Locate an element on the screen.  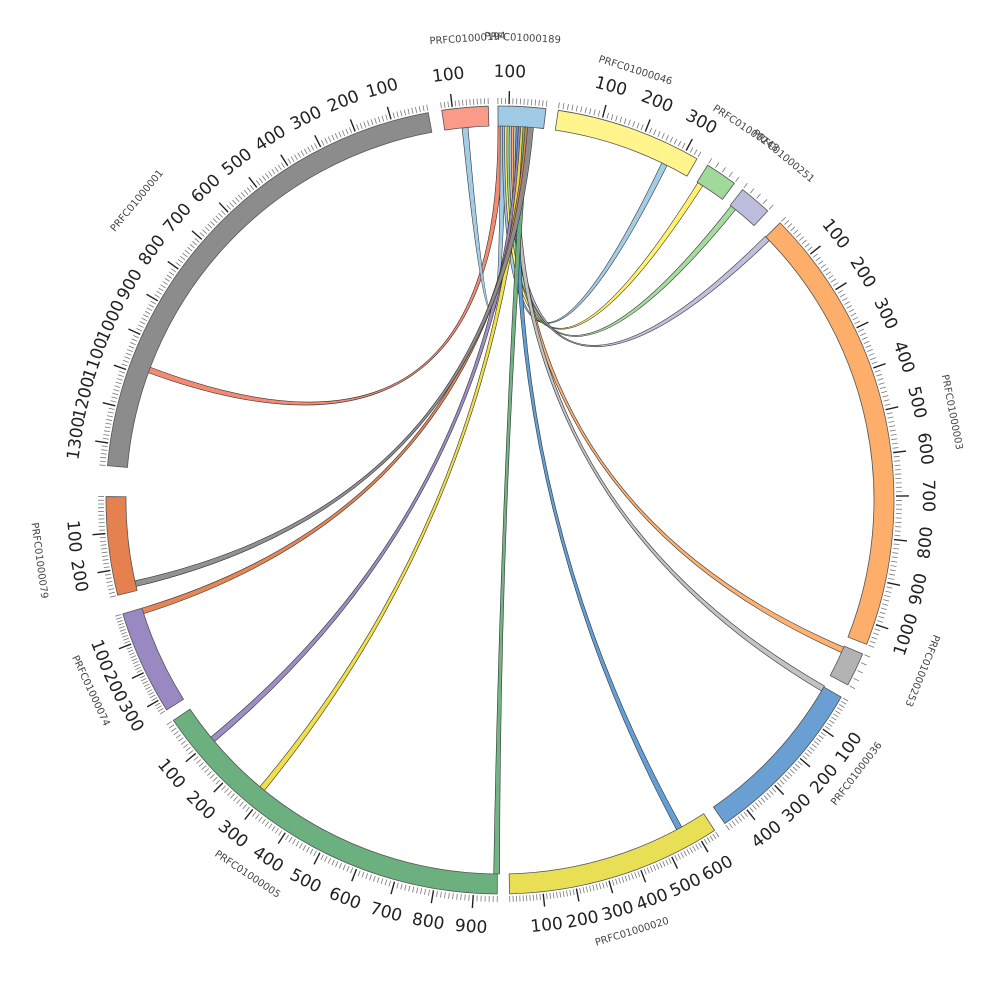
link-ribbon-prfc01000251 is located at coordinates (621, 231).